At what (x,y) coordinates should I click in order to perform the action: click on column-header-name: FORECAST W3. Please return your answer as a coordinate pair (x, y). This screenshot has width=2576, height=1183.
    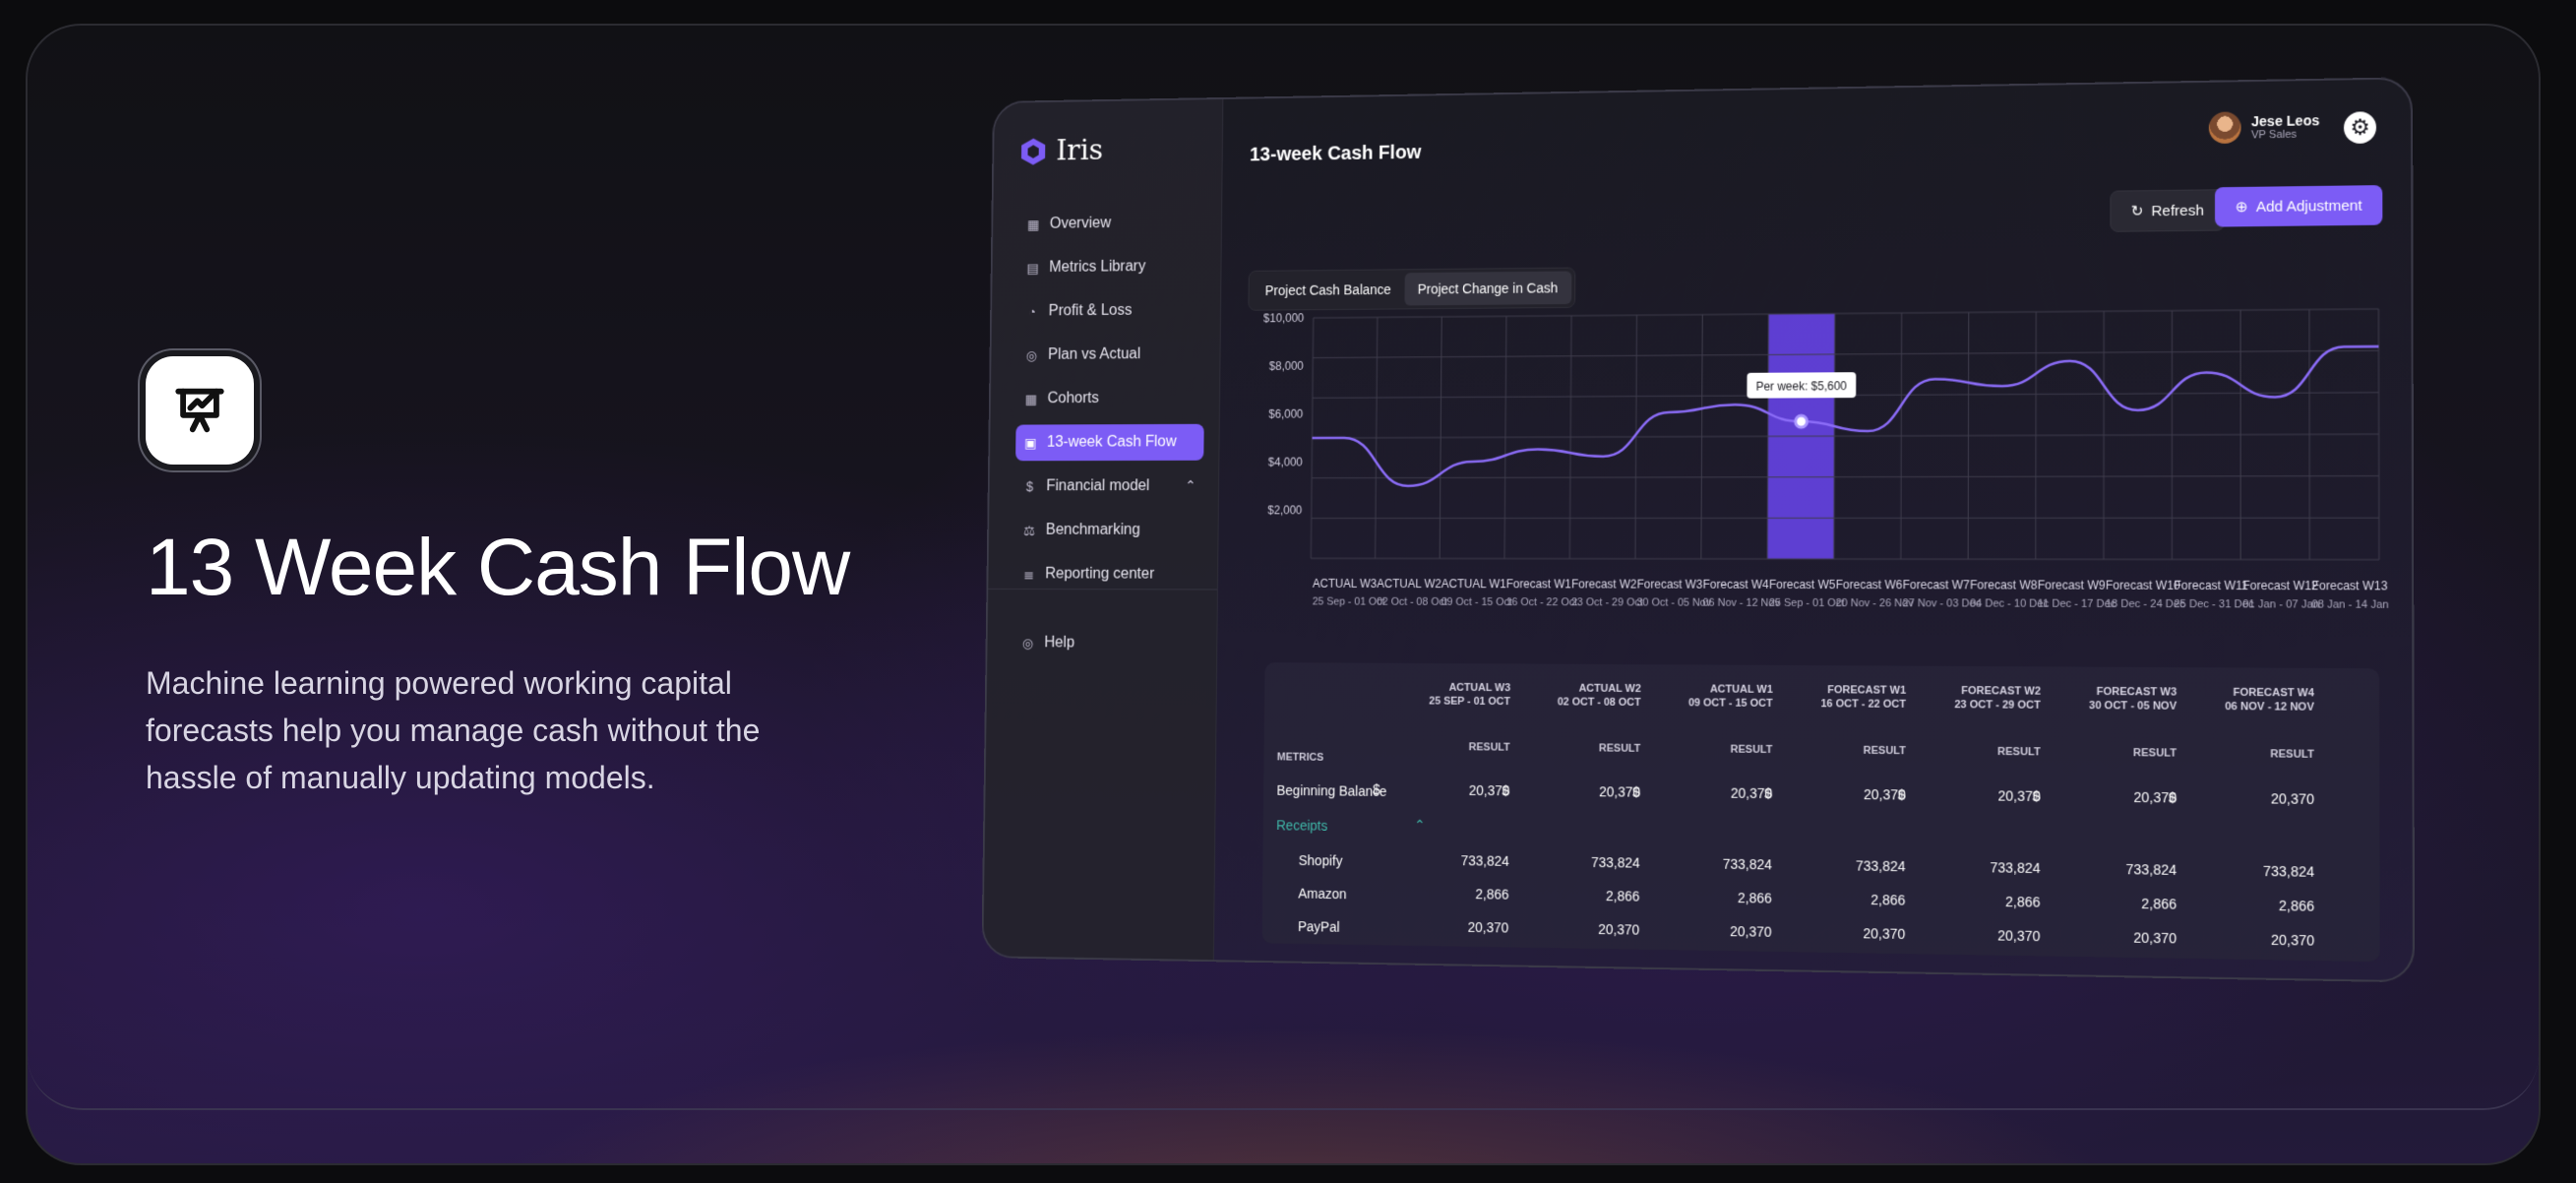
    Looking at the image, I should click on (2107, 691).